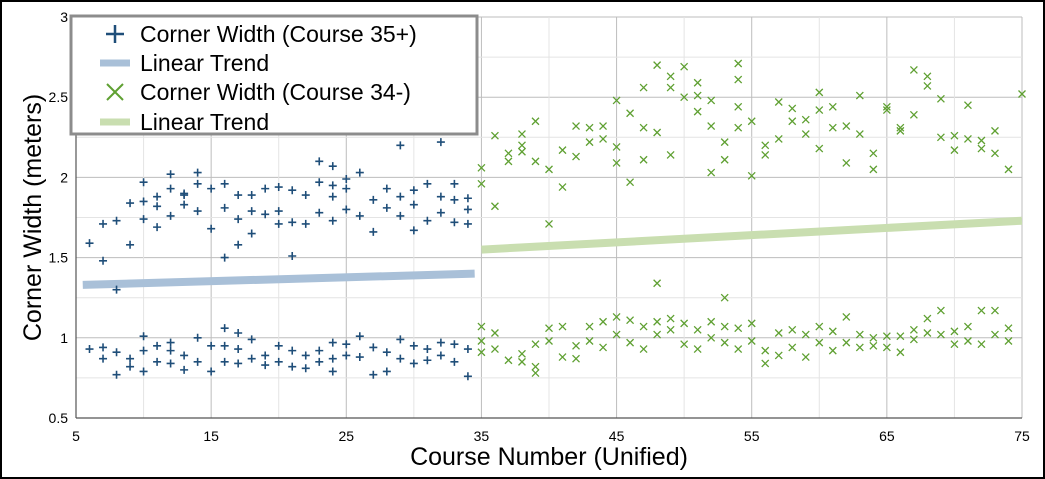 The height and width of the screenshot is (479, 1045). I want to click on legend-marker-plus, so click(115, 34).